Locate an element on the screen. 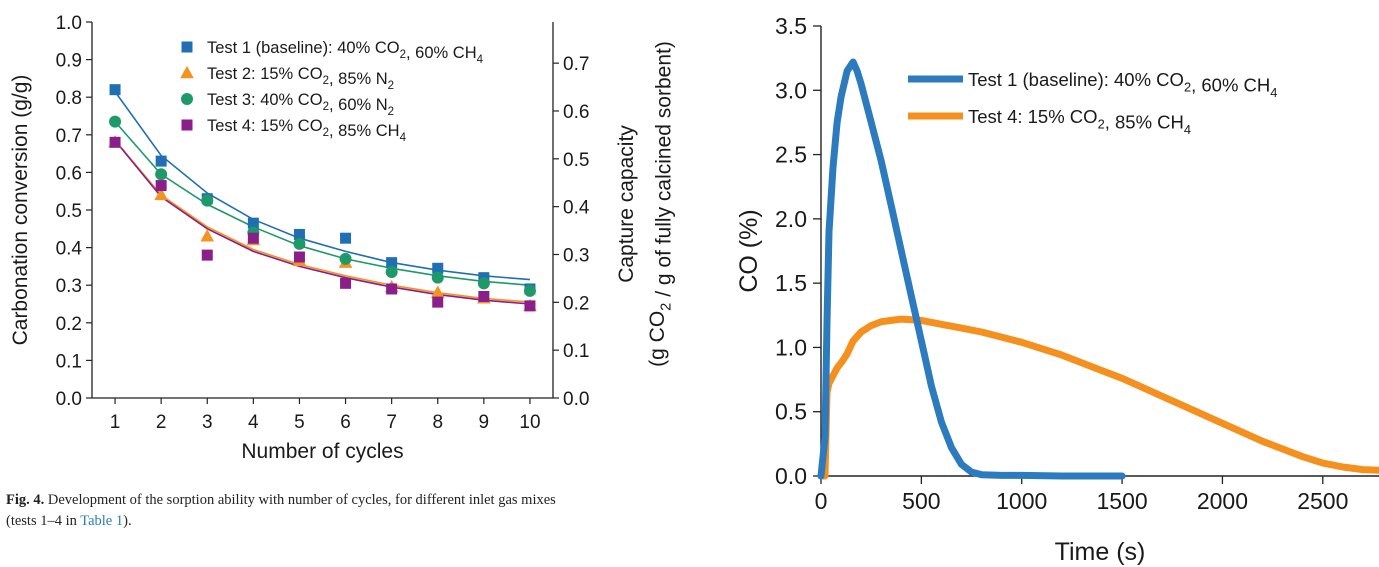 The width and height of the screenshot is (1379, 567). y-tick-label: 0.9 is located at coordinates (69, 61).